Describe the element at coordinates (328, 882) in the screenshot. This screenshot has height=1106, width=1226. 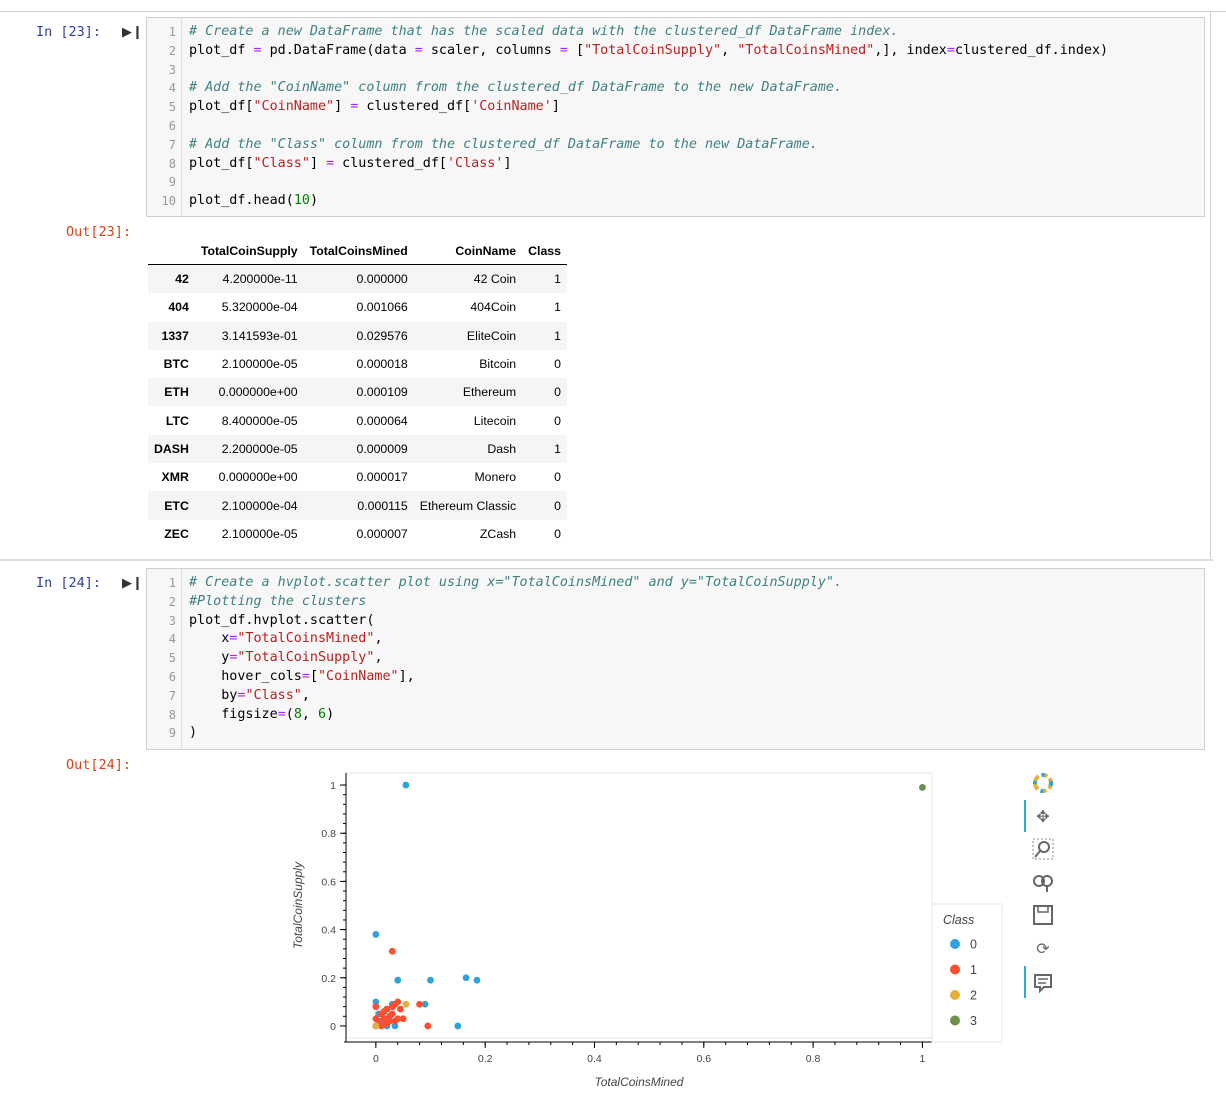
I see `y-tick-label: 0.6` at that location.